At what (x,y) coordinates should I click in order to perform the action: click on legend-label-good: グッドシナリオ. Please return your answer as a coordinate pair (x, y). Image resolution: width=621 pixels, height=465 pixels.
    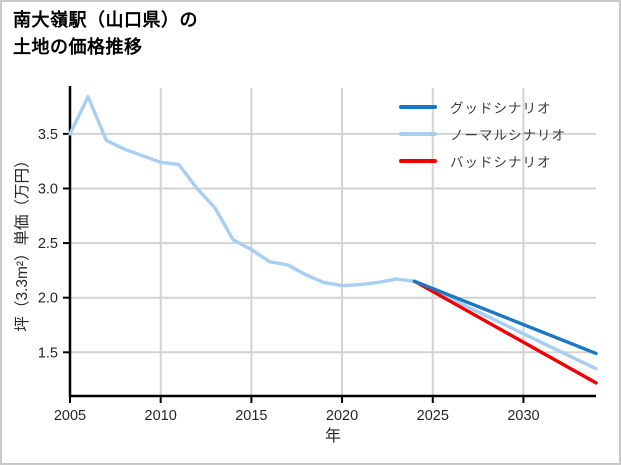
    Looking at the image, I should click on (501, 108).